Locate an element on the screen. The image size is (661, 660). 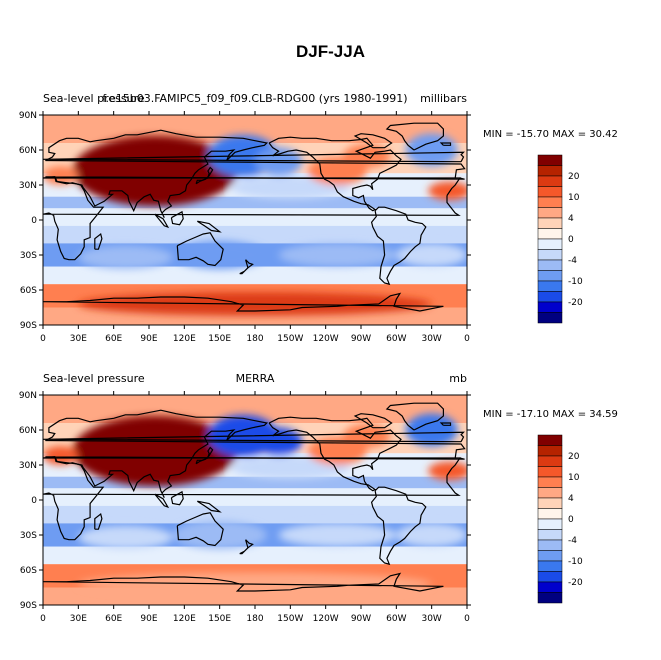
lon-tick-label: 90E is located at coordinates (148, 339).